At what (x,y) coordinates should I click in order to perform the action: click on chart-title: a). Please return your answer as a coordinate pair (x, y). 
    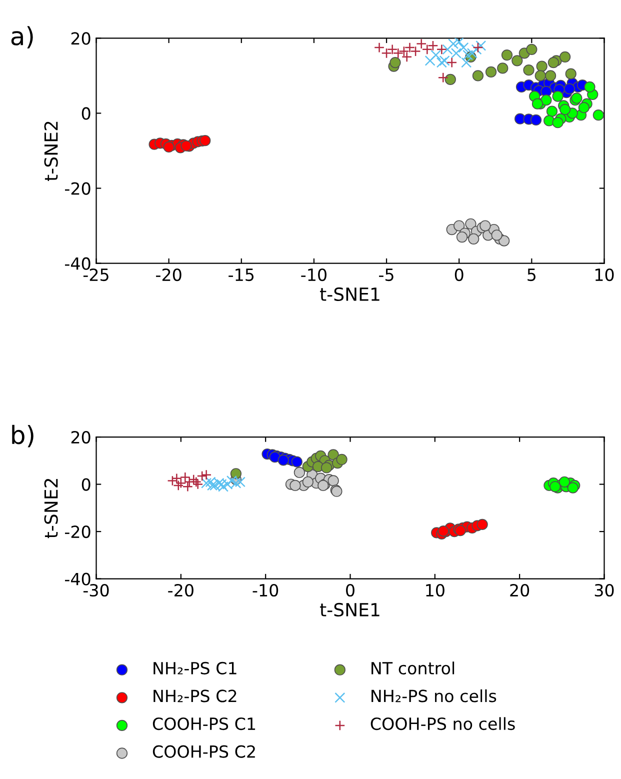
    Looking at the image, I should click on (22, 37).